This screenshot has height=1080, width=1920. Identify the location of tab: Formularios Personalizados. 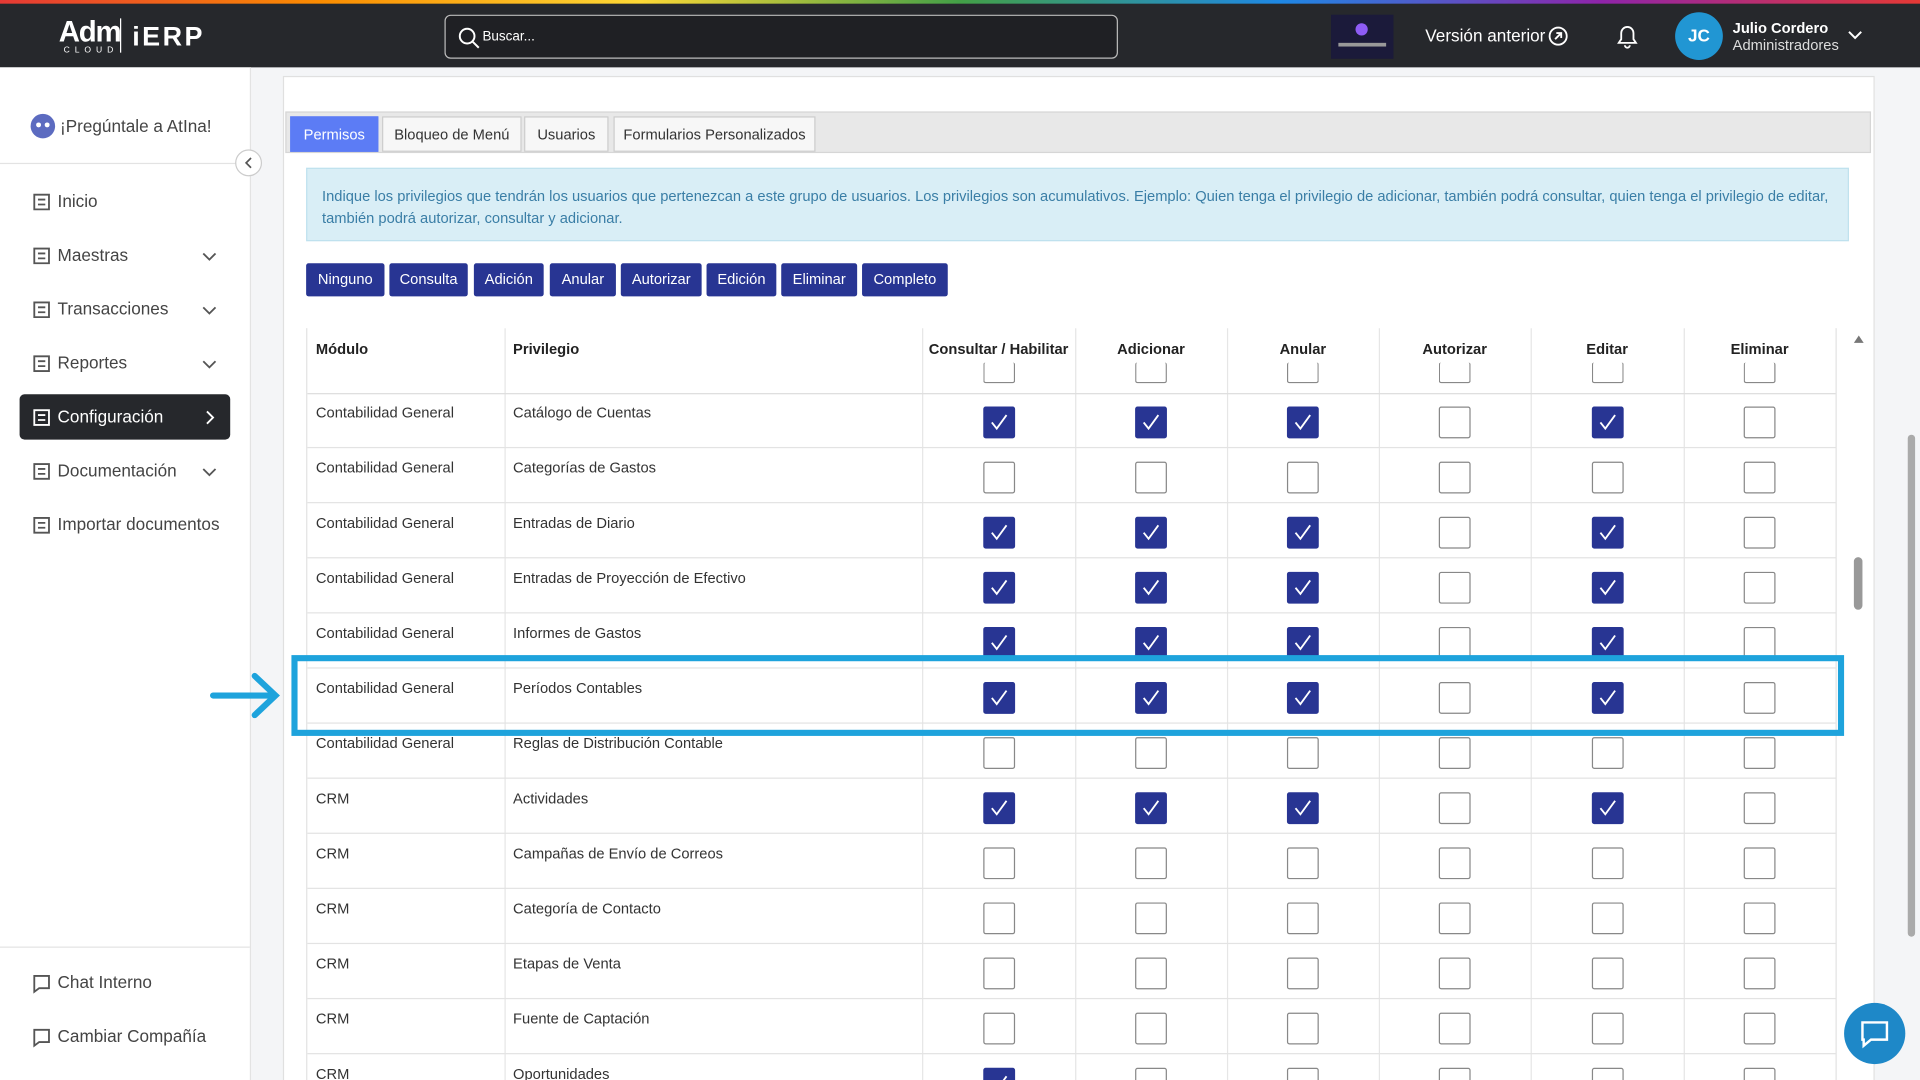
(714, 134).